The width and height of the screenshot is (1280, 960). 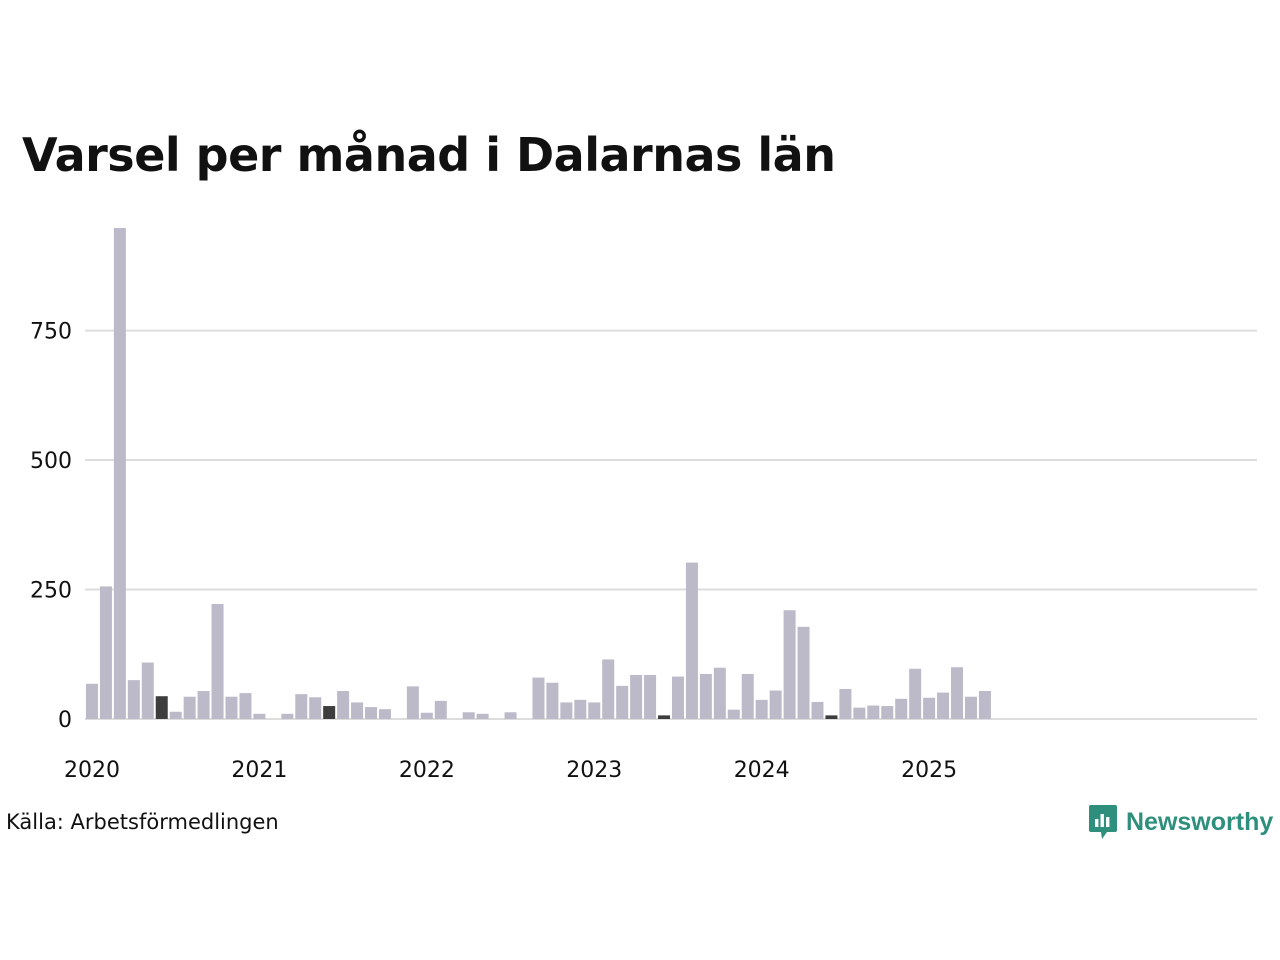 What do you see at coordinates (929, 770) in the screenshot?
I see `x-tick-label: 2025` at bounding box center [929, 770].